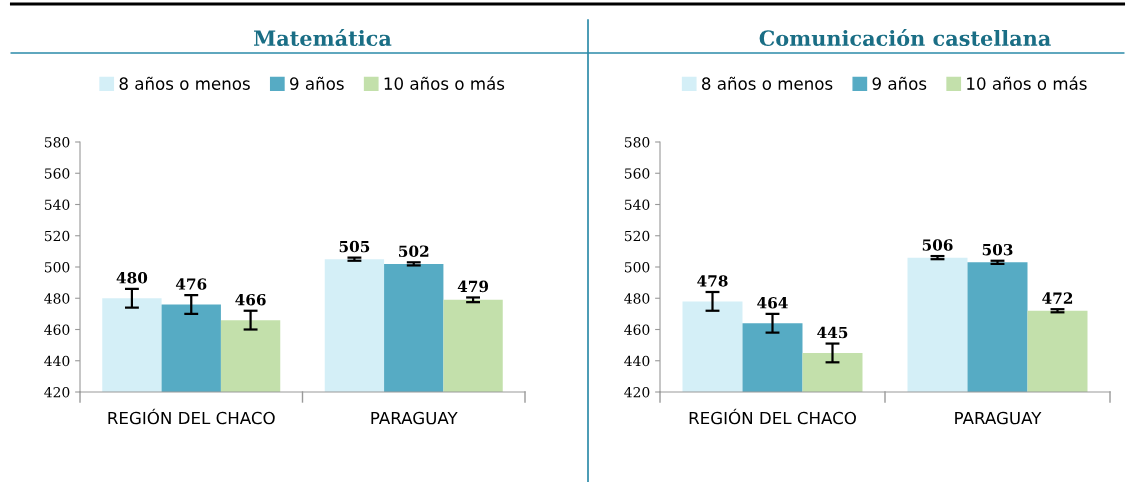 The height and width of the screenshot is (486, 1135). I want to click on chart-title: Comunicación castellana, so click(905, 38).